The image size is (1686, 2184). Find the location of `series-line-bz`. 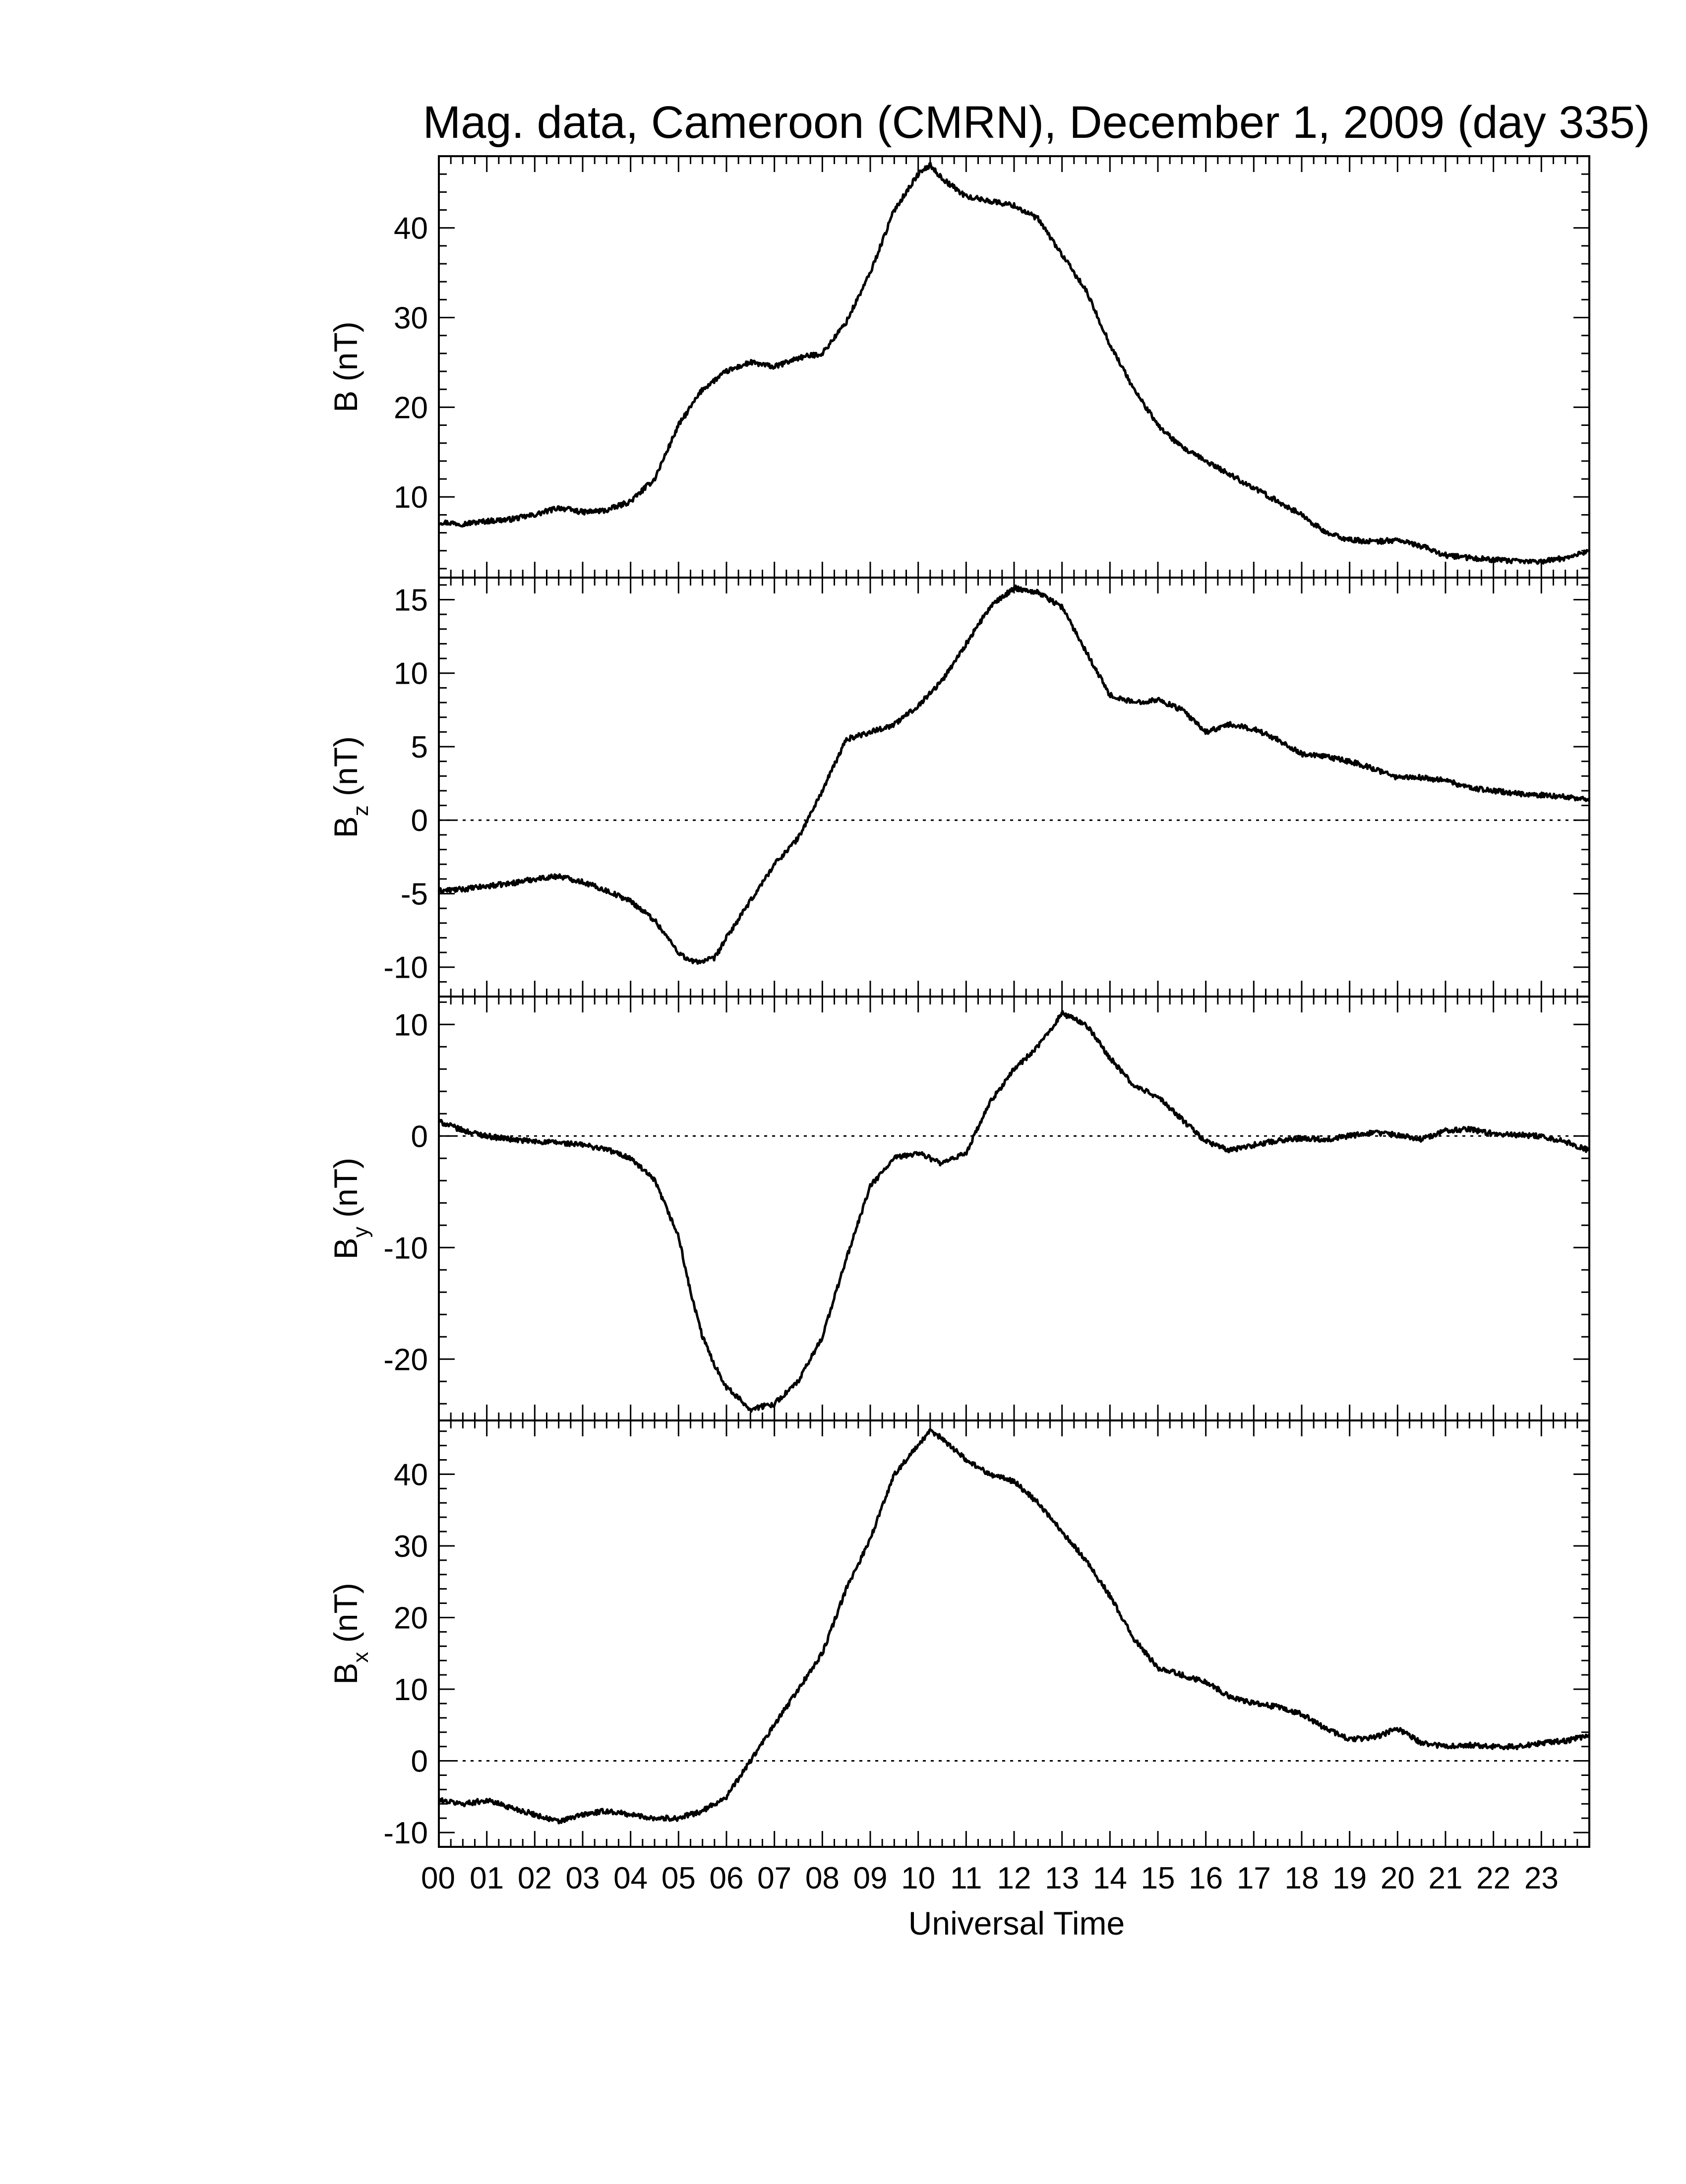

series-line-bz is located at coordinates (1014, 774).